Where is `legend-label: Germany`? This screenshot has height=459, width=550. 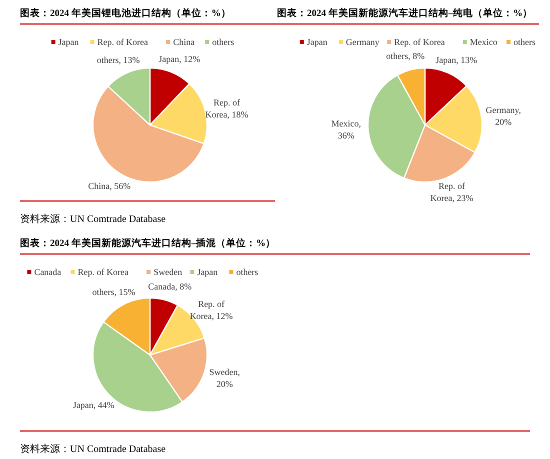
legend-label: Germany is located at coordinates (363, 42).